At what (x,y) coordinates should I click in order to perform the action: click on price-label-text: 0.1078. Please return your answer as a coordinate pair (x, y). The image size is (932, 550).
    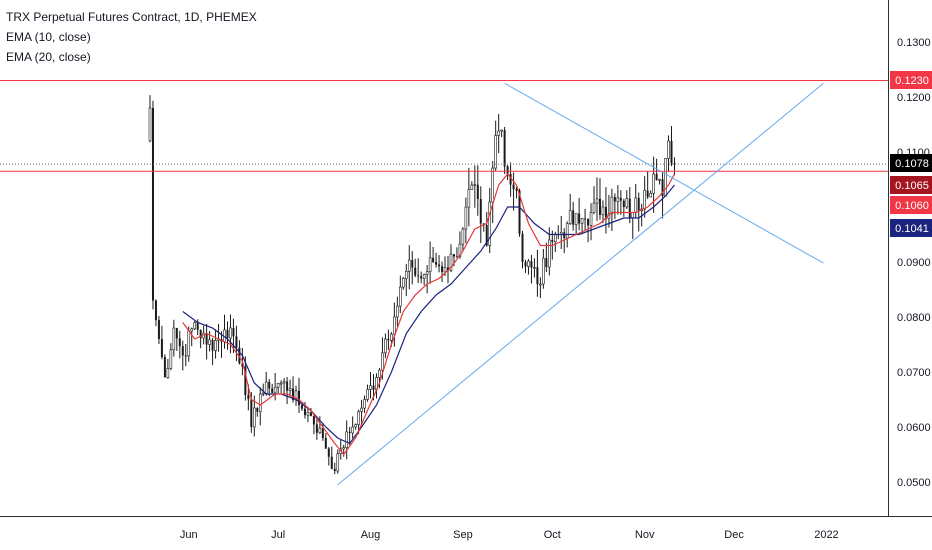
    Looking at the image, I should click on (912, 164).